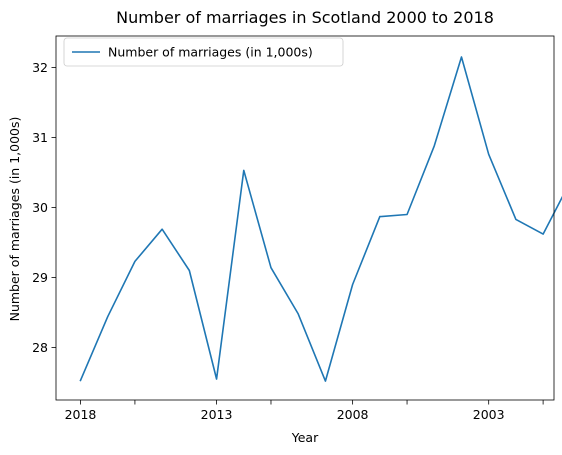 The height and width of the screenshot is (455, 562). Describe the element at coordinates (40, 137) in the screenshot. I see `y-tick-label: 31` at that location.